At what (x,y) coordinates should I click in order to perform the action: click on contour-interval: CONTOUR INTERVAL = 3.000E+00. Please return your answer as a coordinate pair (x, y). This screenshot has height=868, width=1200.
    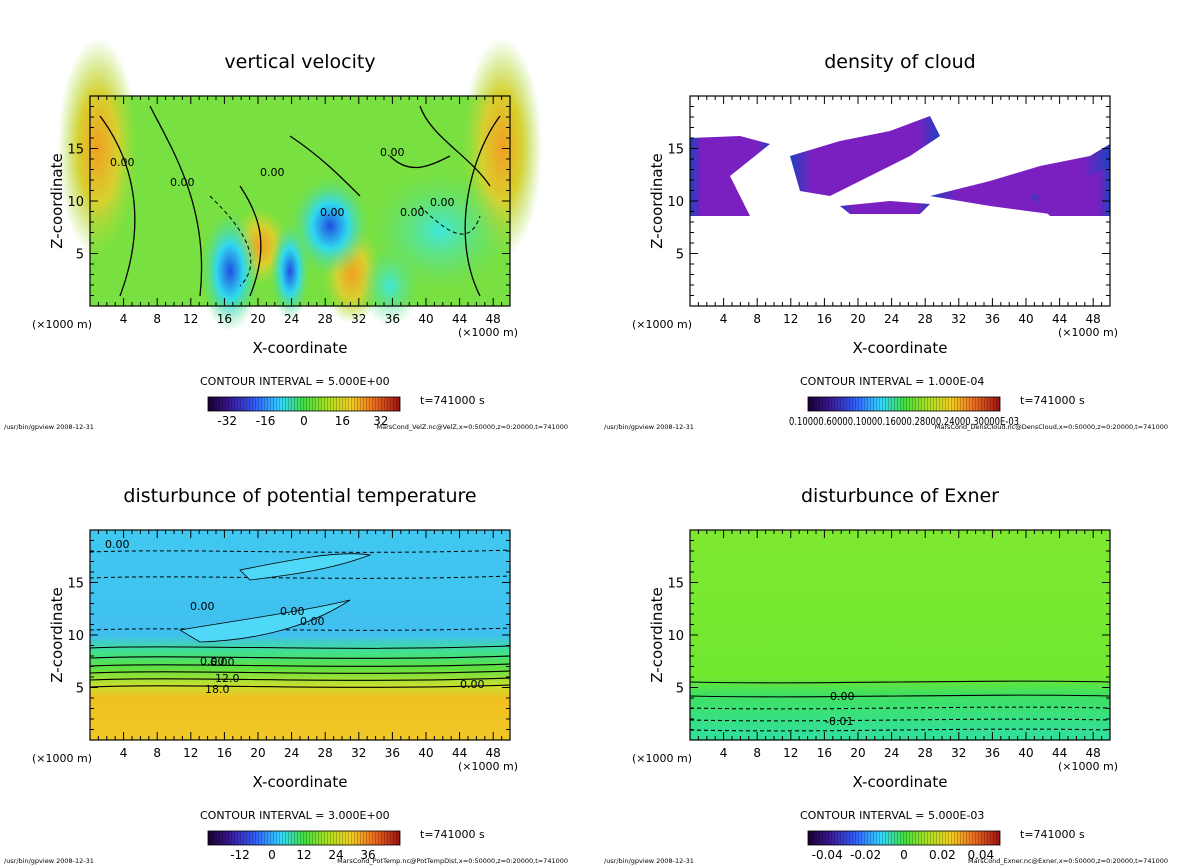
    Looking at the image, I should click on (295, 815).